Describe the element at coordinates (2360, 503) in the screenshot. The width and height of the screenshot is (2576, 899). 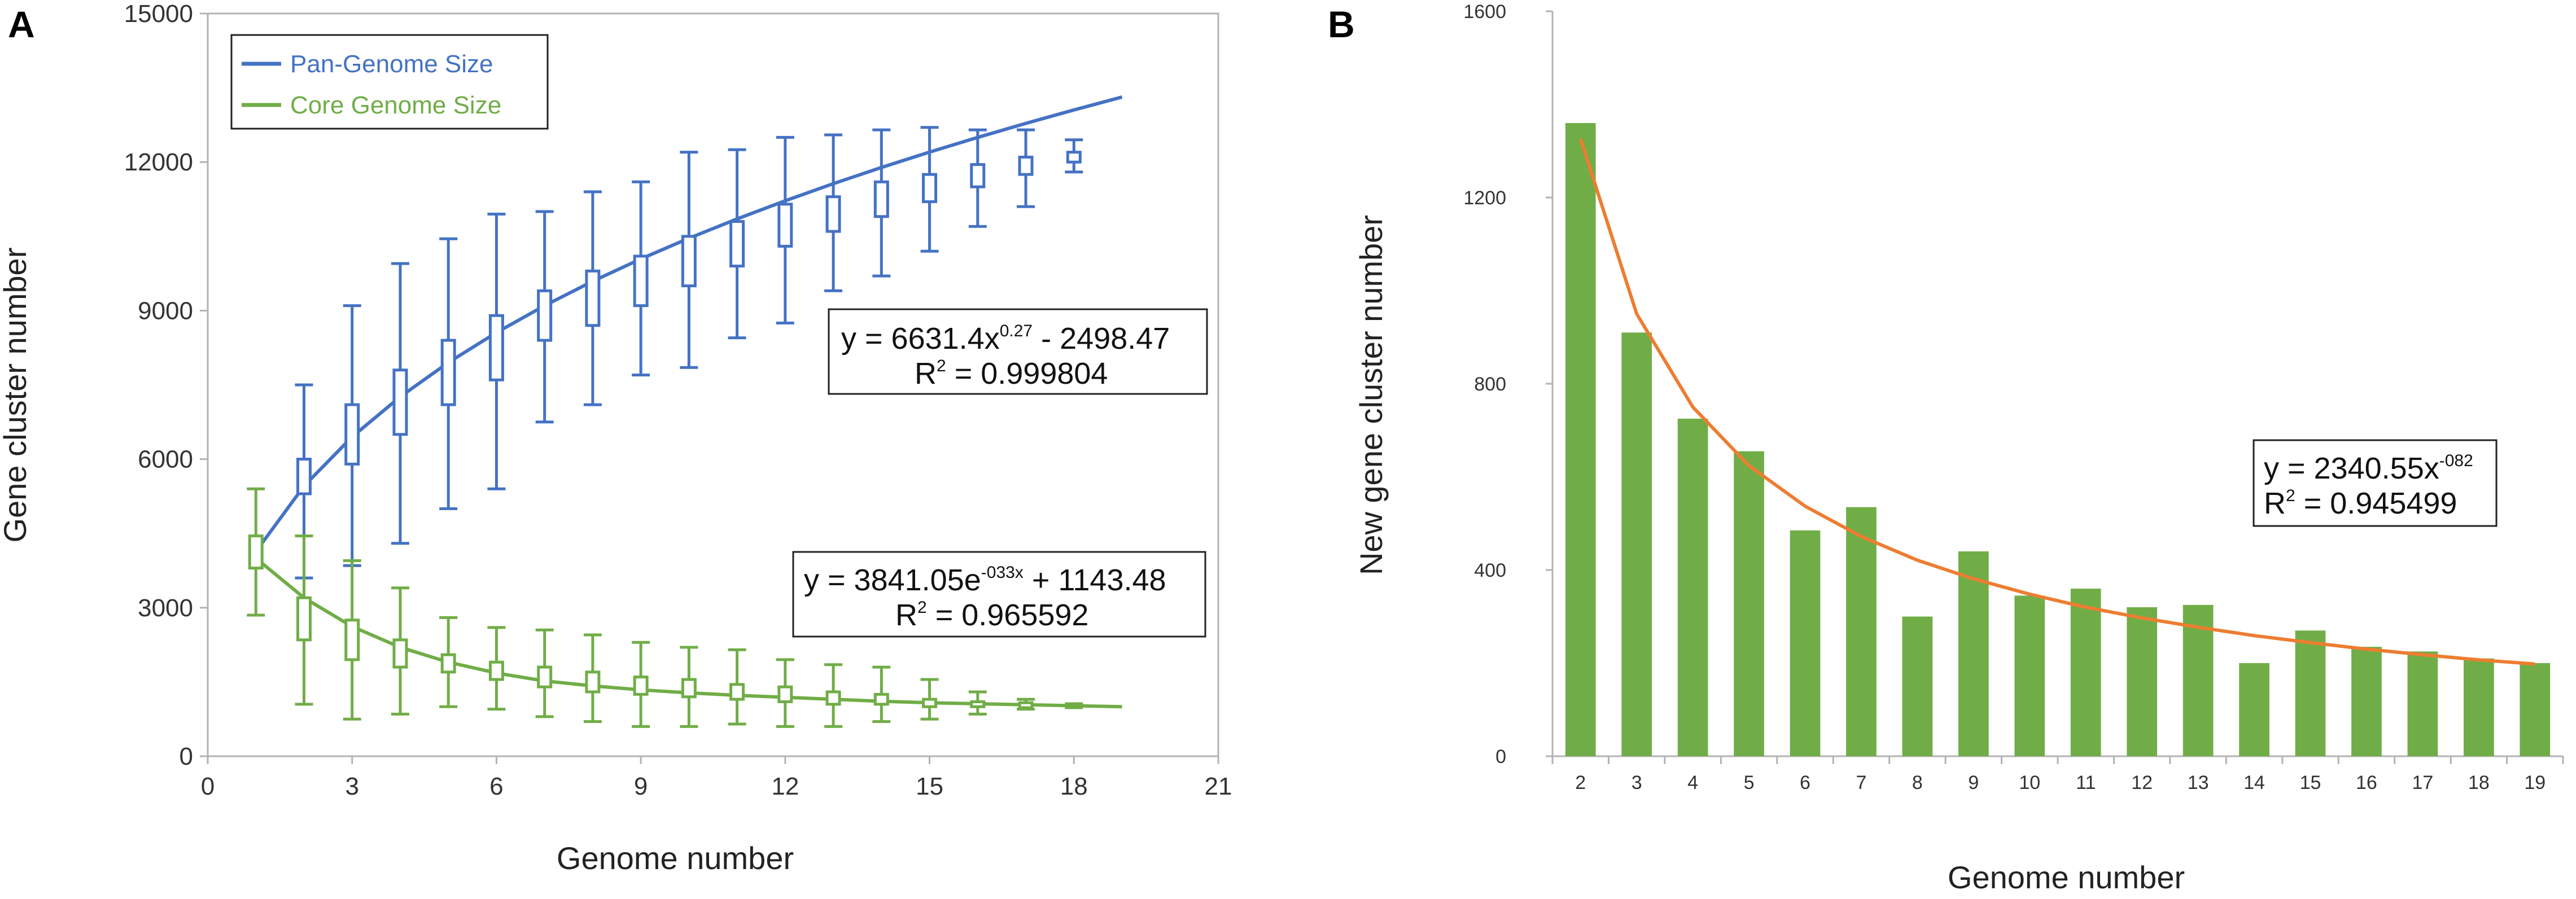
I see `svg-text: R2 = 0.945499` at that location.